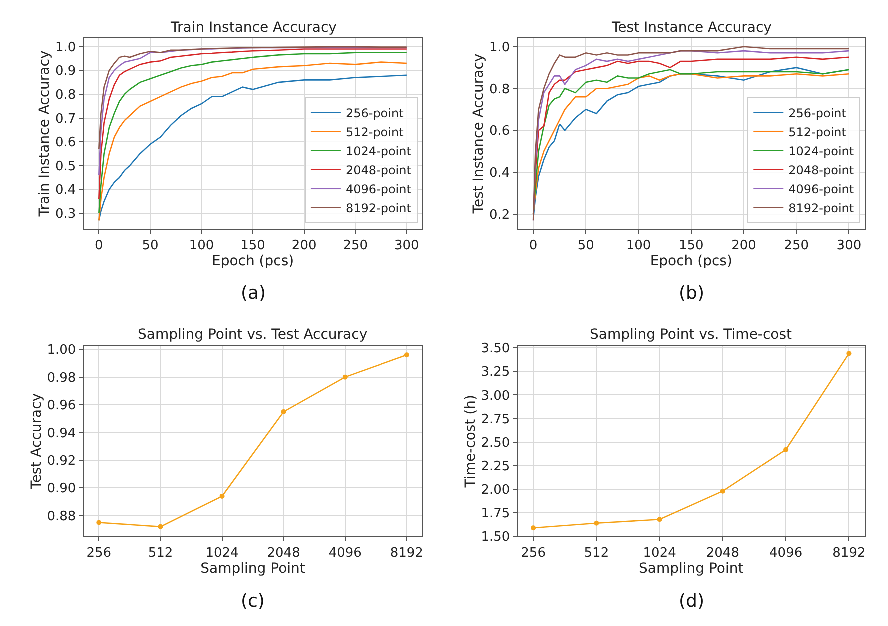 This screenshot has height=626, width=888. Describe the element at coordinates (61, 461) in the screenshot. I see `y-tick-label: 0.92` at that location.